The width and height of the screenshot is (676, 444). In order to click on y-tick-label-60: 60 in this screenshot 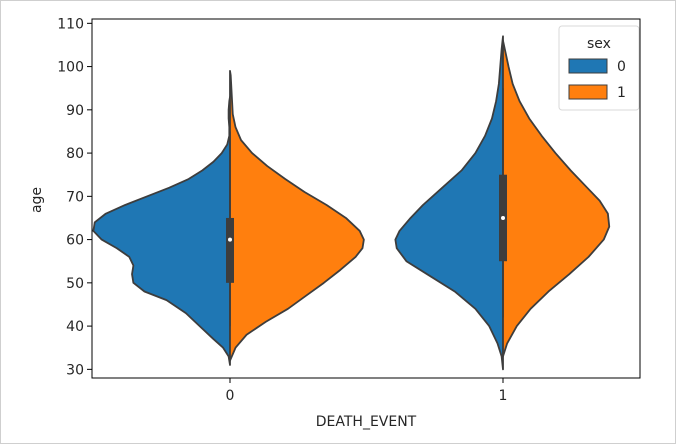, I will do `click(75, 241)`.